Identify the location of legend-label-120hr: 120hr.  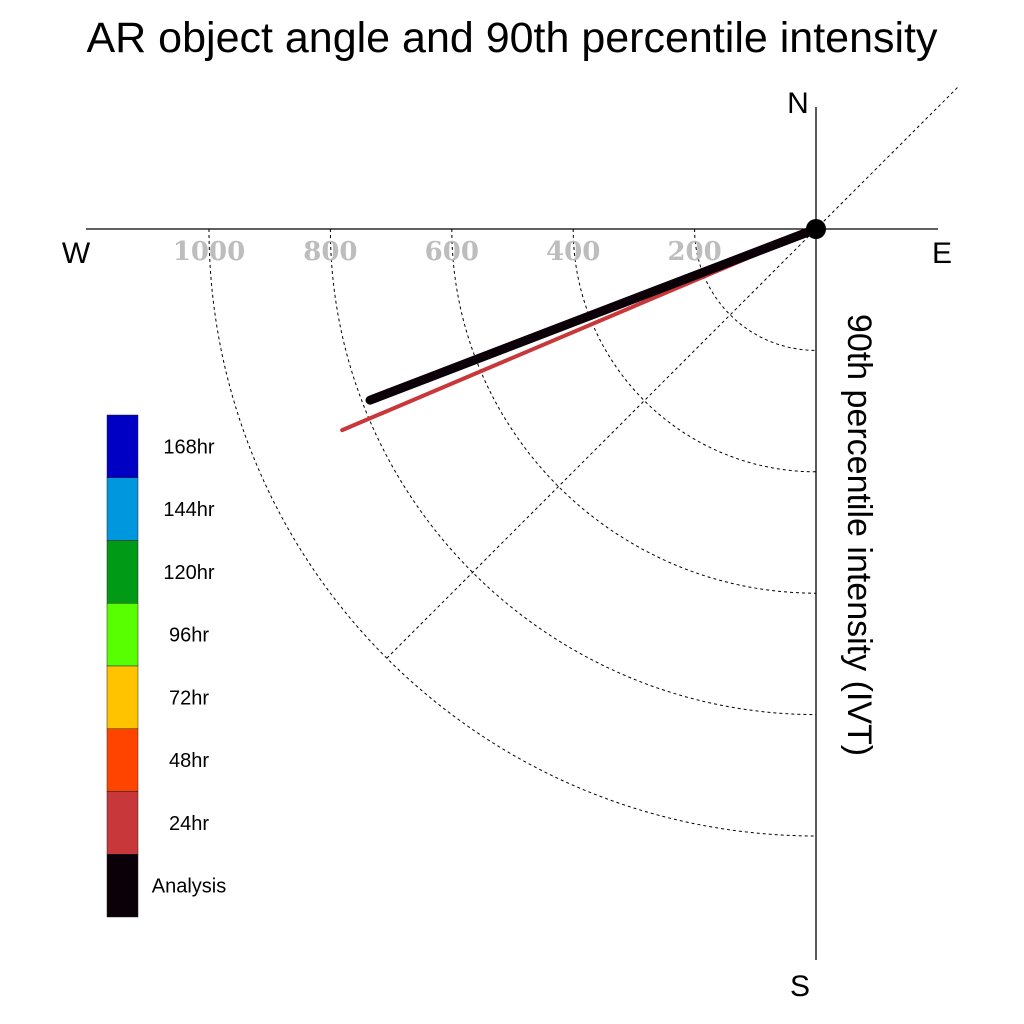
(188, 573).